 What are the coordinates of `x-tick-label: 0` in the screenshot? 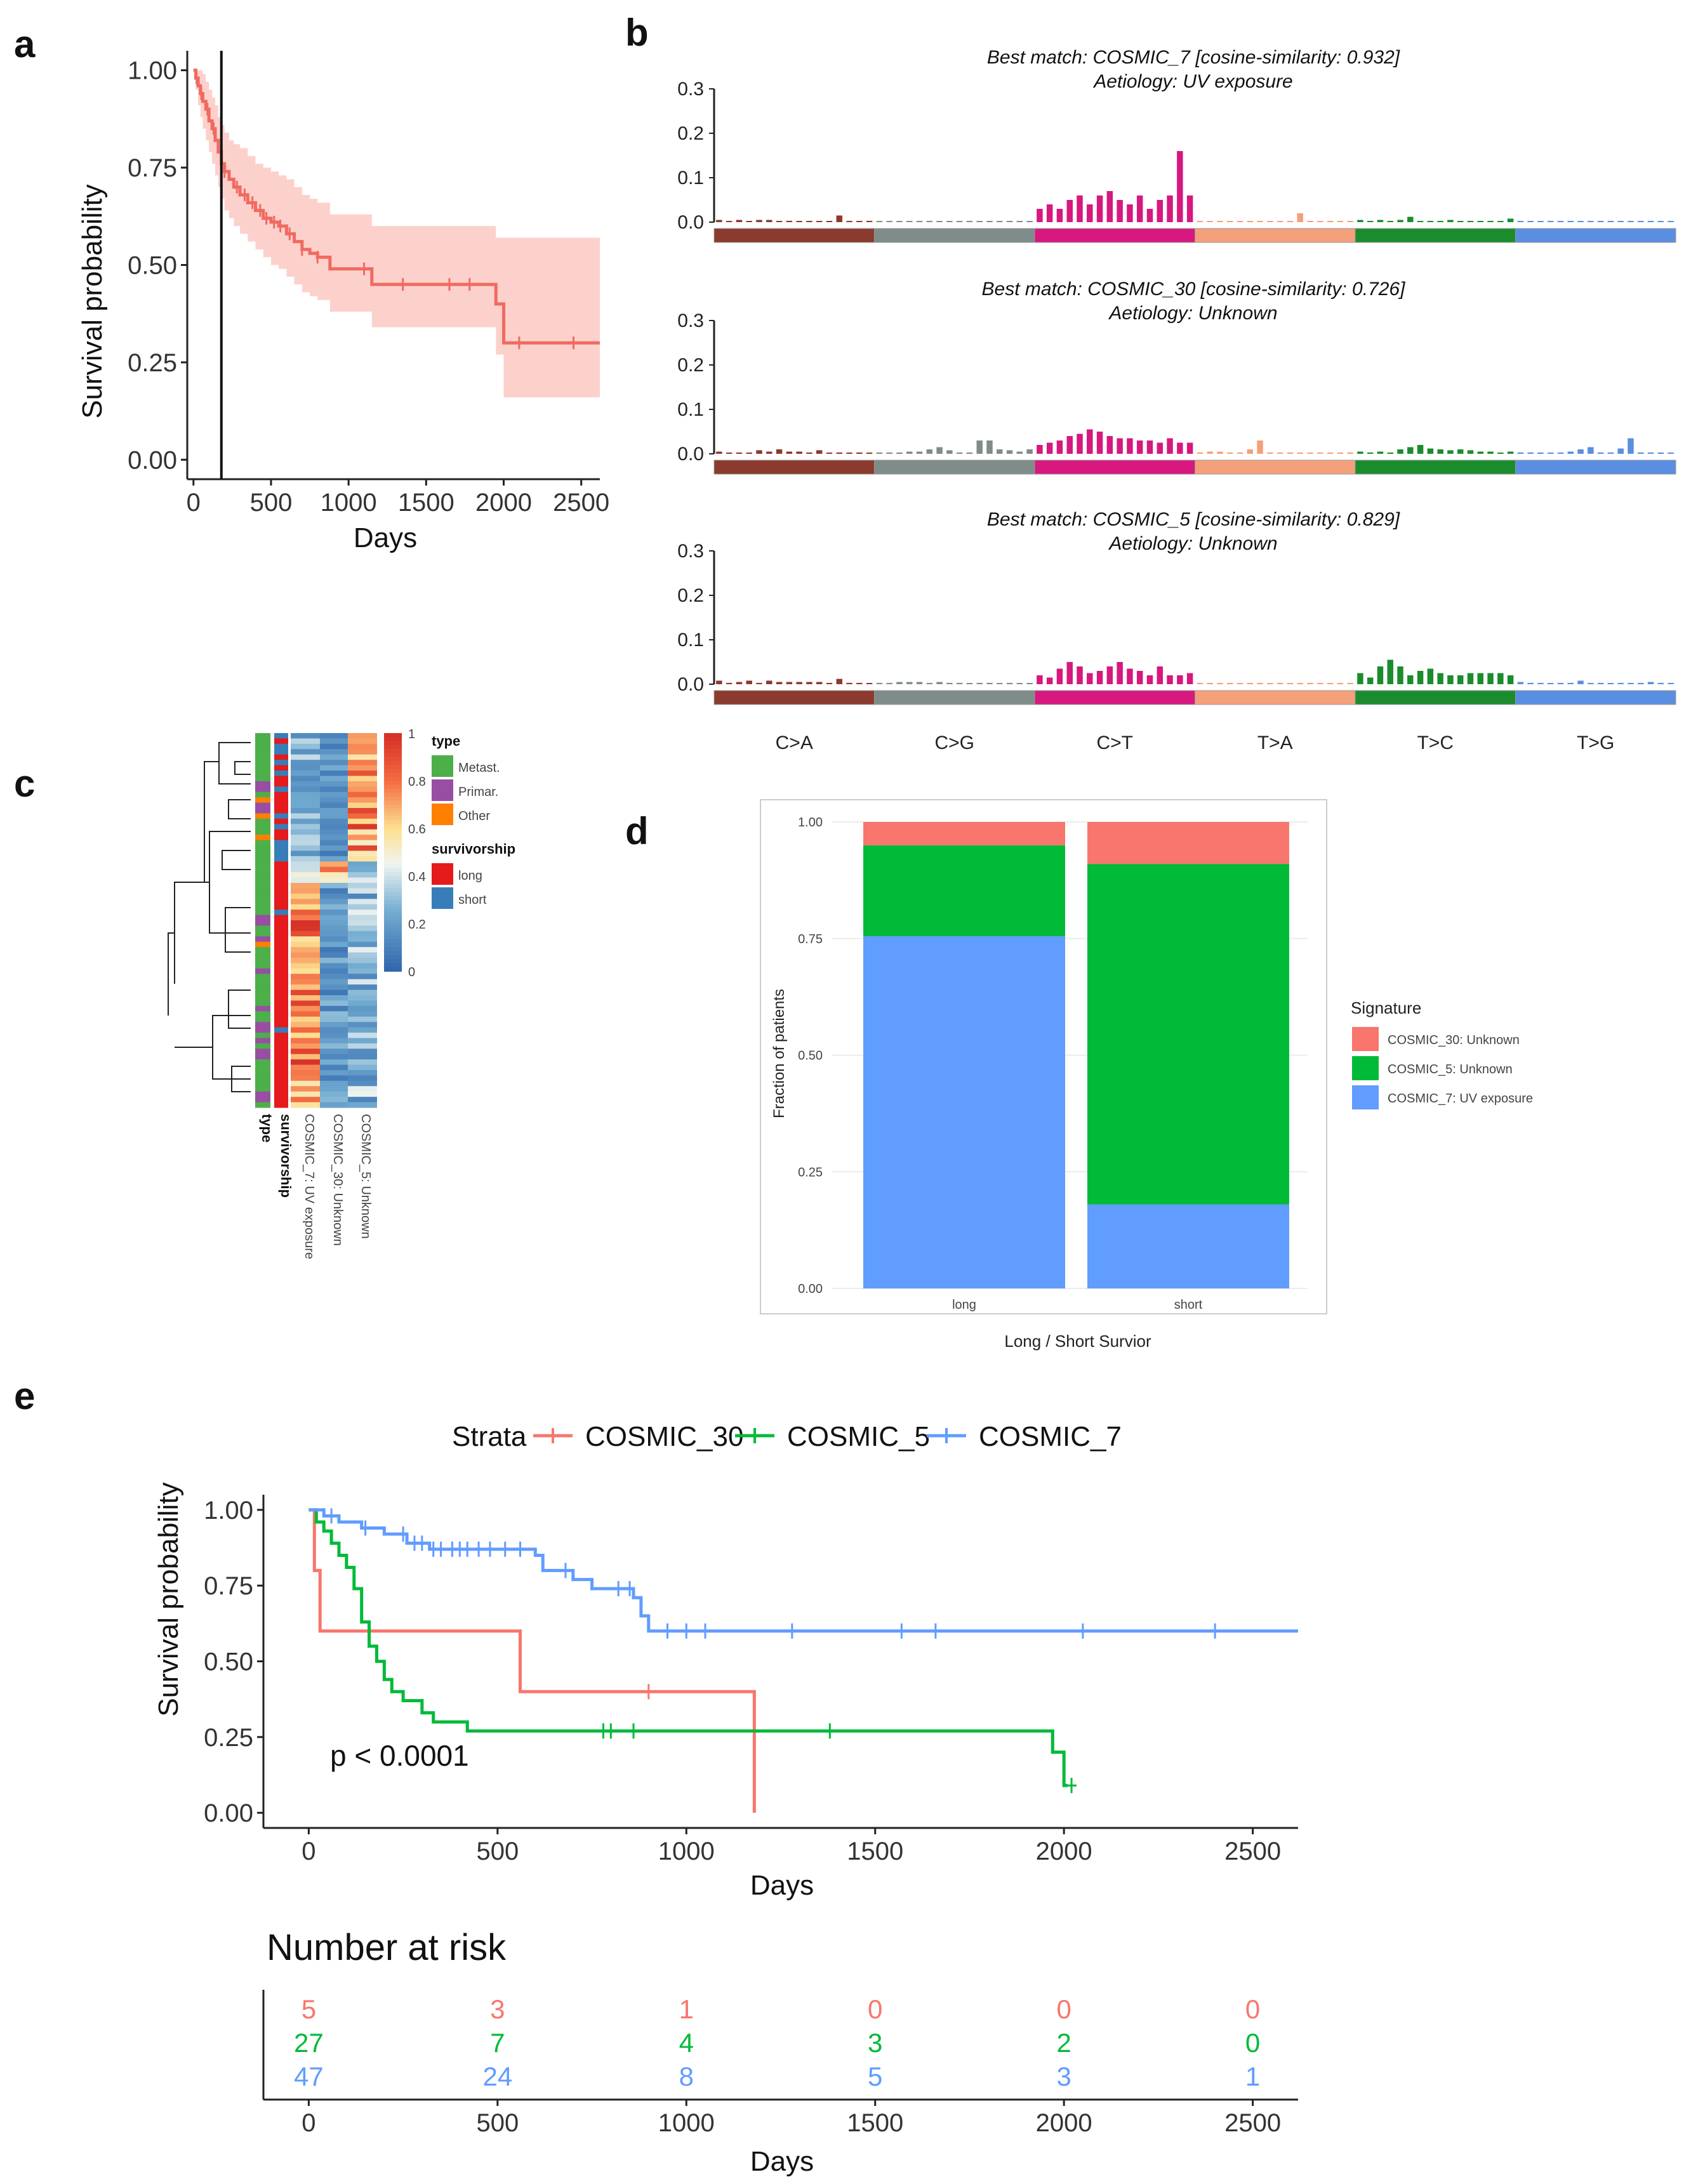 It's located at (308, 1851).